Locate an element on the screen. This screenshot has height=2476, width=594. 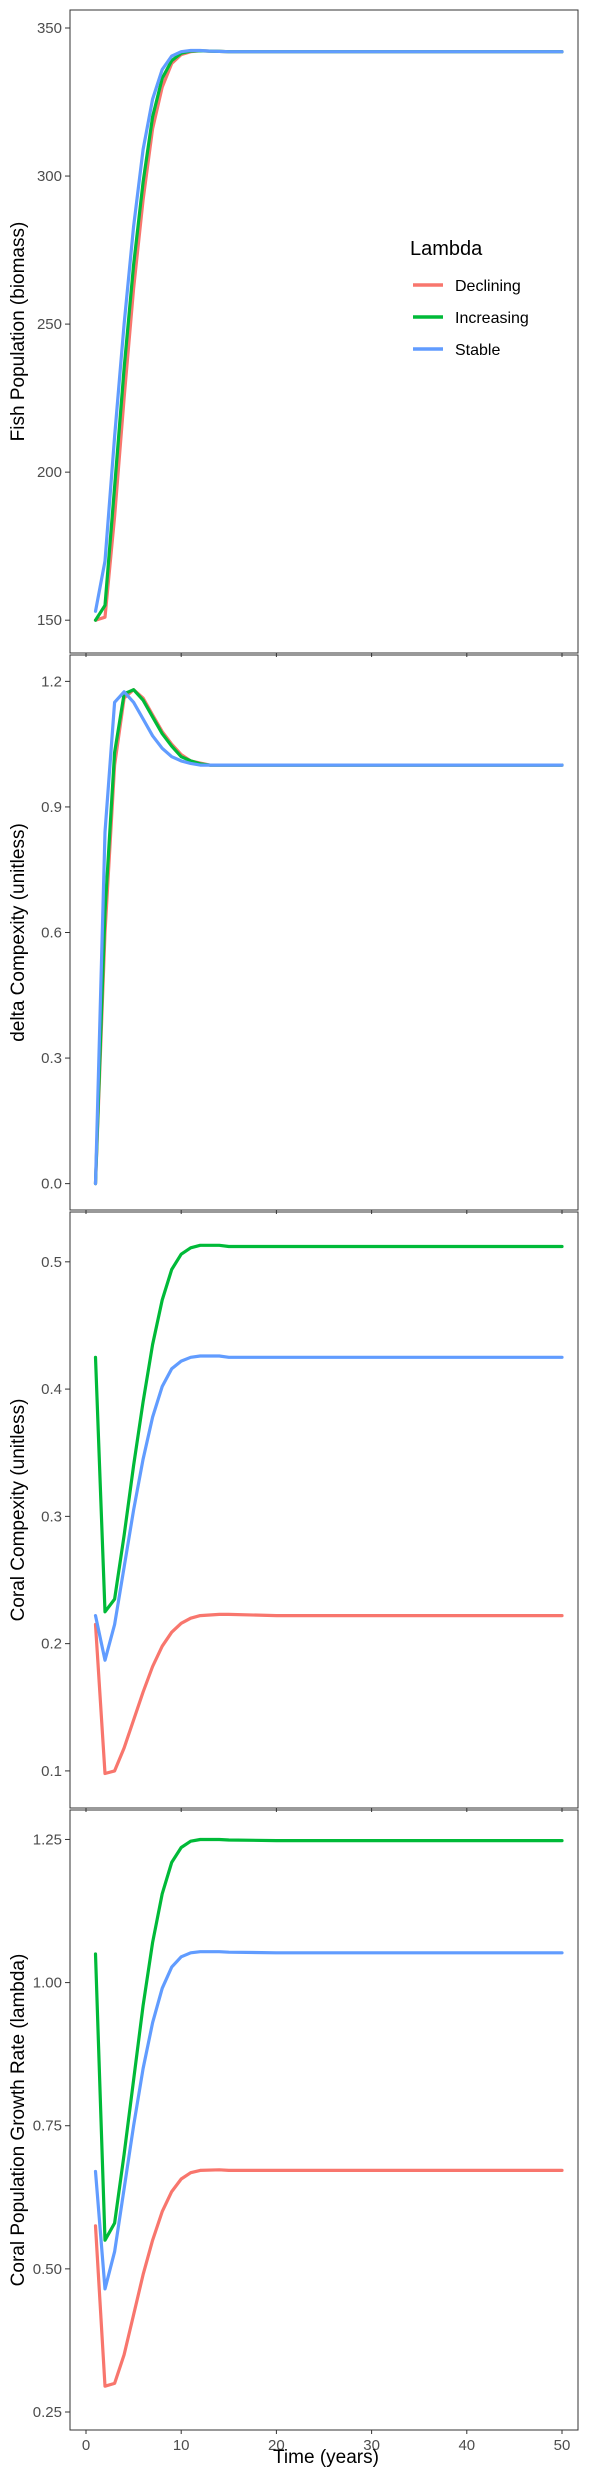
y-axis-title: Coral Population Growth Rate (lambda) is located at coordinates (18, 2120).